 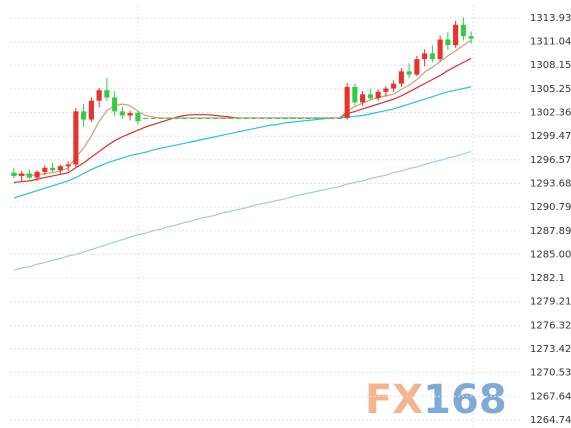 I want to click on watermark-suffix: 168, so click(x=465, y=400).